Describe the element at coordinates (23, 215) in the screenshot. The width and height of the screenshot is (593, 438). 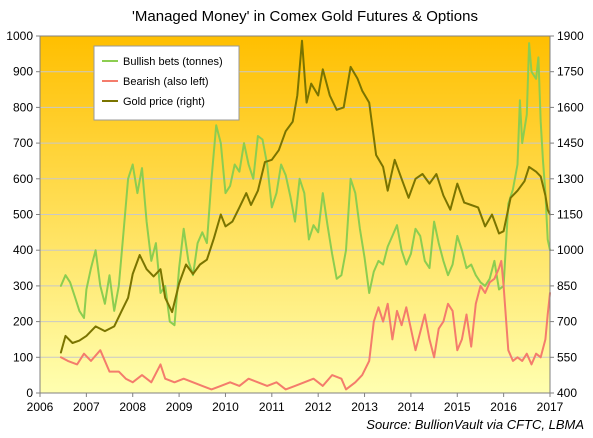
I see `y-left-tick-label: 500` at that location.